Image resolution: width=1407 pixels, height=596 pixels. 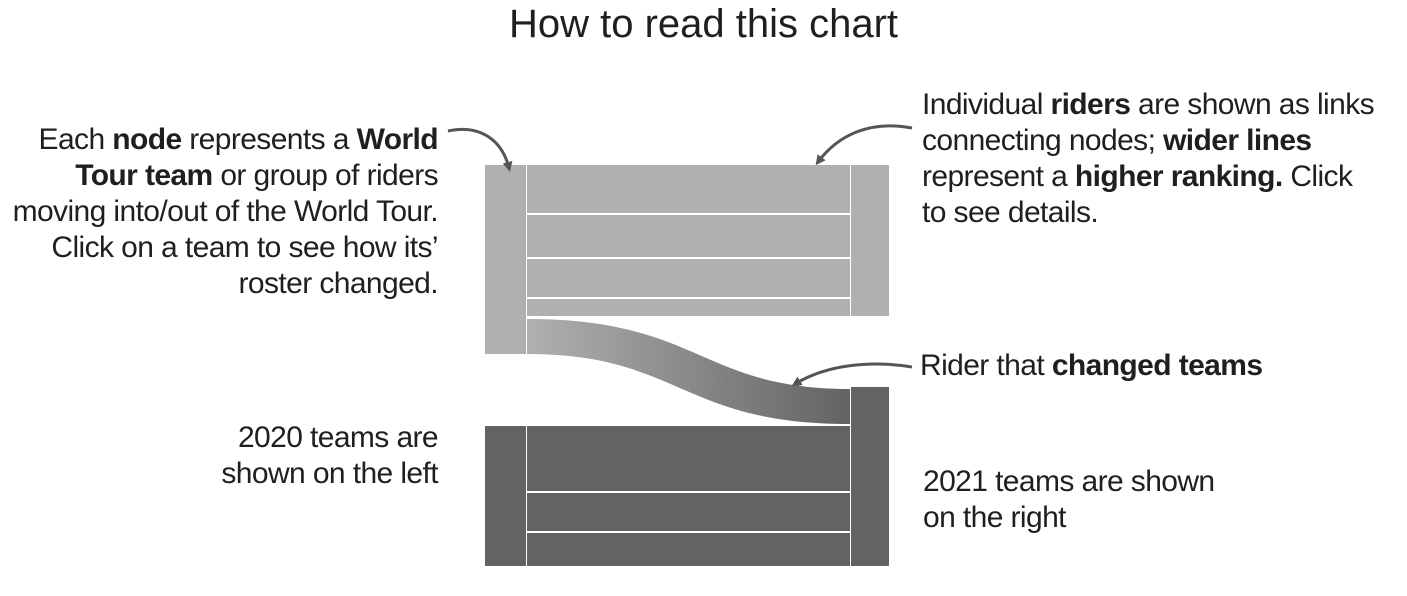 I want to click on rider-link-changed-team, so click(x=688, y=371).